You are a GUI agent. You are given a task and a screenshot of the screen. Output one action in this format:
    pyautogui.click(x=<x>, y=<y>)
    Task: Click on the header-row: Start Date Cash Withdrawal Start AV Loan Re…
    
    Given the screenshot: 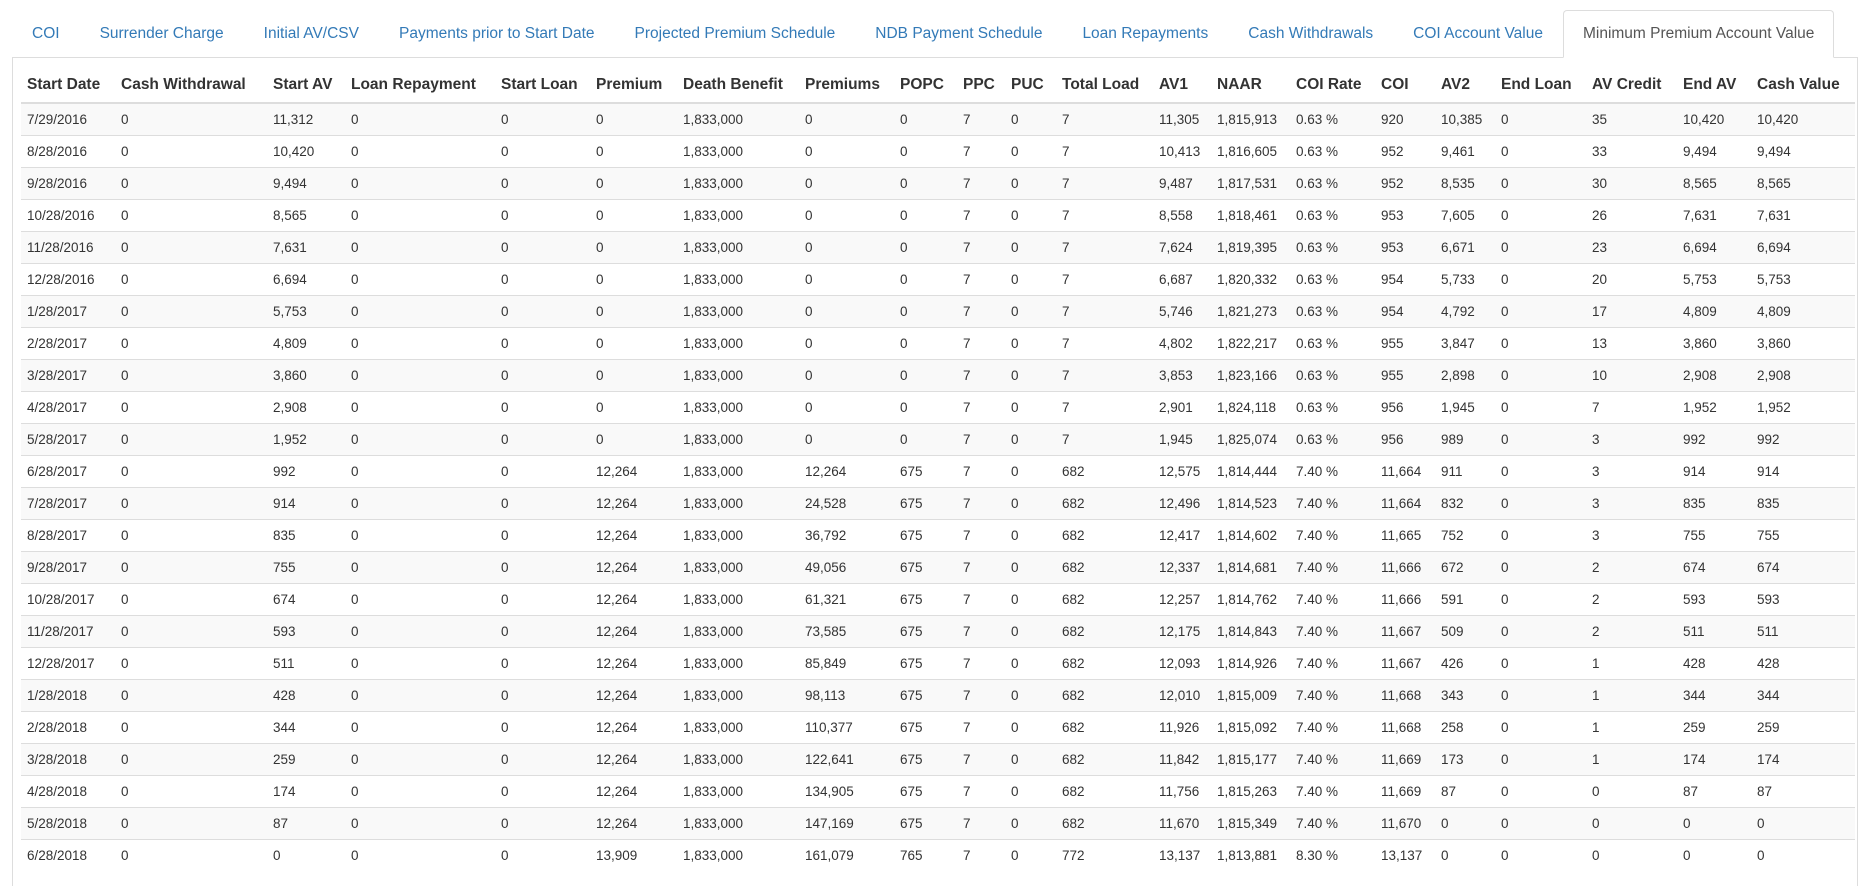 What is the action you would take?
    pyautogui.click(x=938, y=85)
    